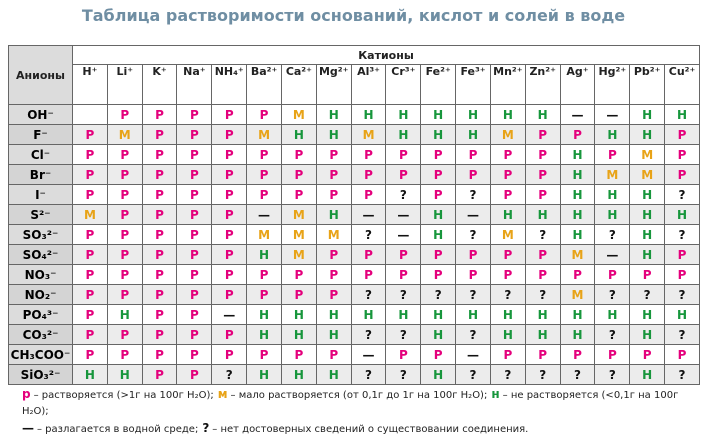 The image size is (707, 438). Describe the element at coordinates (368, 354) in the screenshot. I see `solubility-cell: —` at that location.